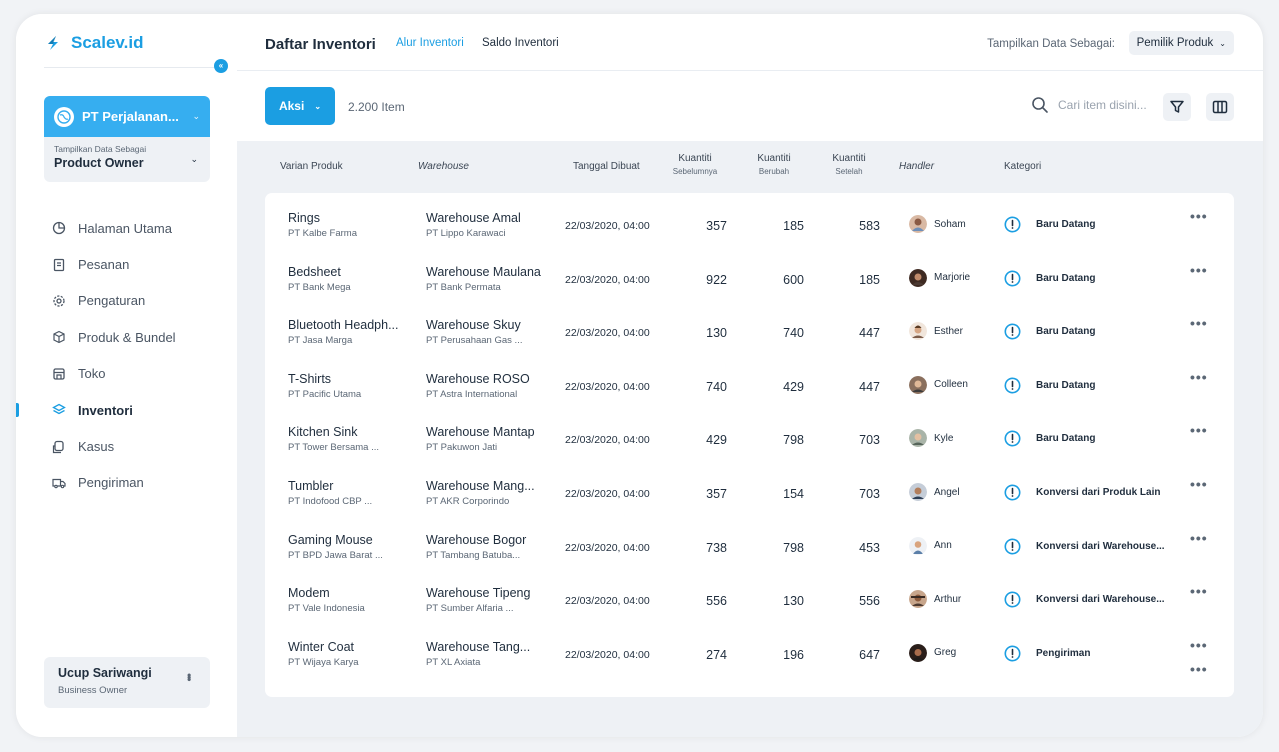 The image size is (1279, 752). I want to click on filter-icon, so click(1177, 106).